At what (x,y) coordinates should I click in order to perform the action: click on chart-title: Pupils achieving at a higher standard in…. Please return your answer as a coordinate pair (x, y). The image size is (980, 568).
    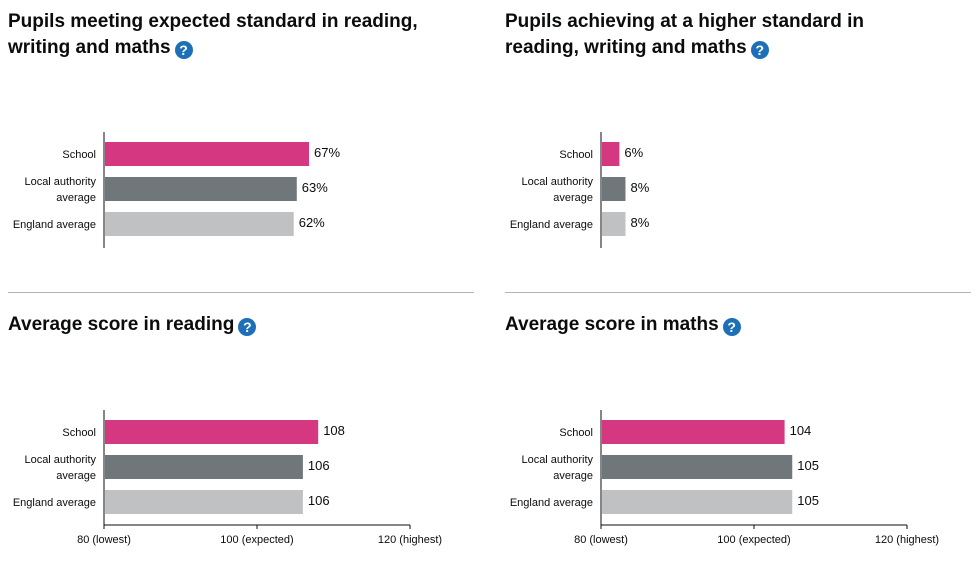
    Looking at the image, I should click on (684, 35).